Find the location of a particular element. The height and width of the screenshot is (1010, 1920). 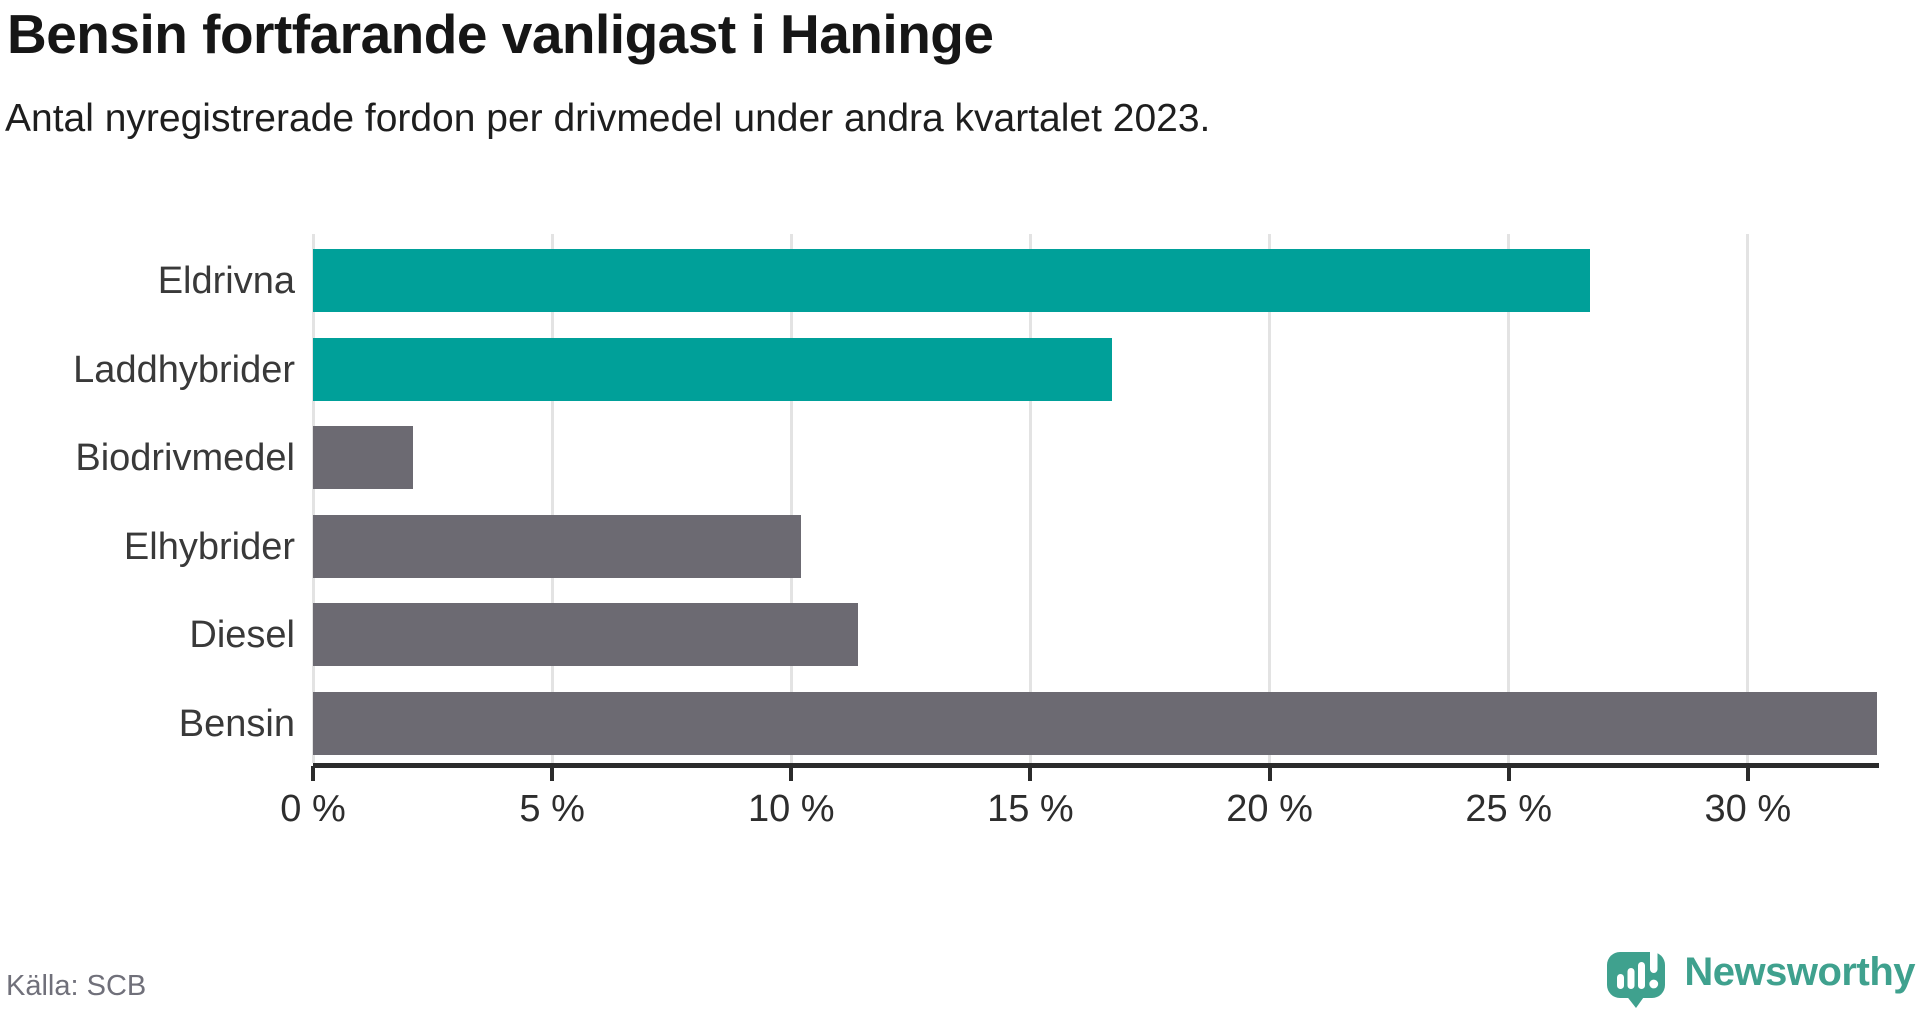

bar-eldrivna is located at coordinates (952, 280).